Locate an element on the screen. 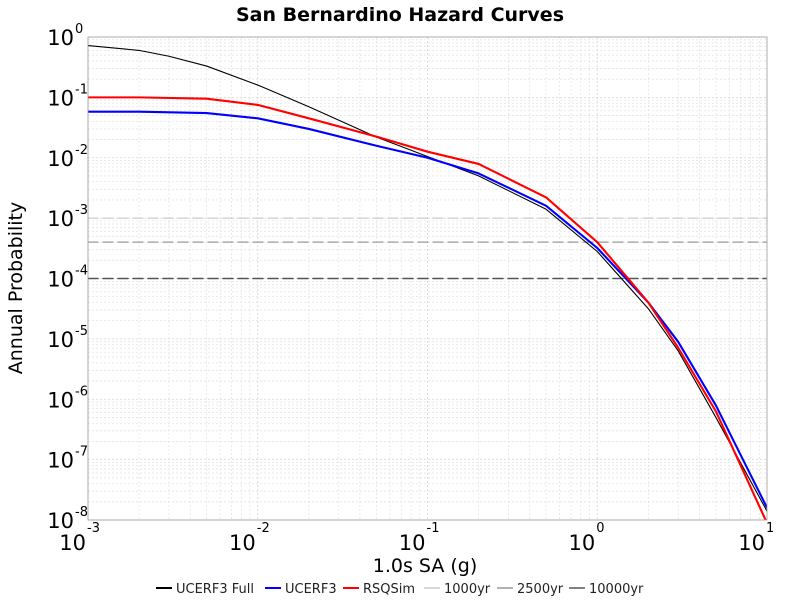 Image resolution: width=800 pixels, height=600 pixels. legend-item: UCERF3 is located at coordinates (301, 589).